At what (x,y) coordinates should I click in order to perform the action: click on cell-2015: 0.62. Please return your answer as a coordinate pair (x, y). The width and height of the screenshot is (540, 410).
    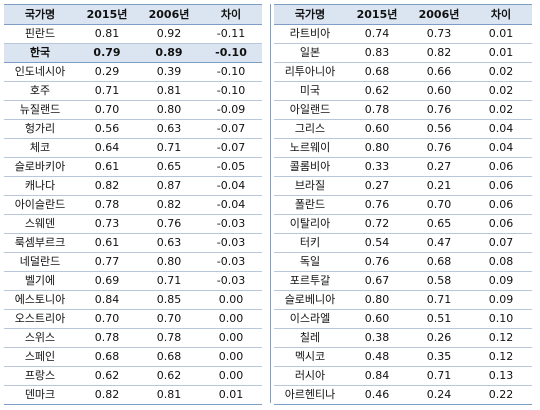
    Looking at the image, I should click on (107, 376).